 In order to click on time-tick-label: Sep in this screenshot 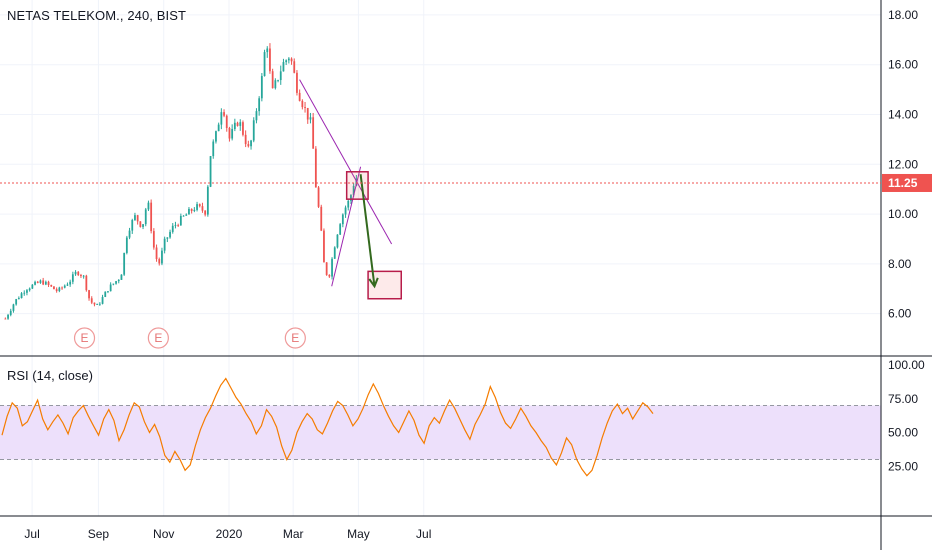, I will do `click(99, 534)`.